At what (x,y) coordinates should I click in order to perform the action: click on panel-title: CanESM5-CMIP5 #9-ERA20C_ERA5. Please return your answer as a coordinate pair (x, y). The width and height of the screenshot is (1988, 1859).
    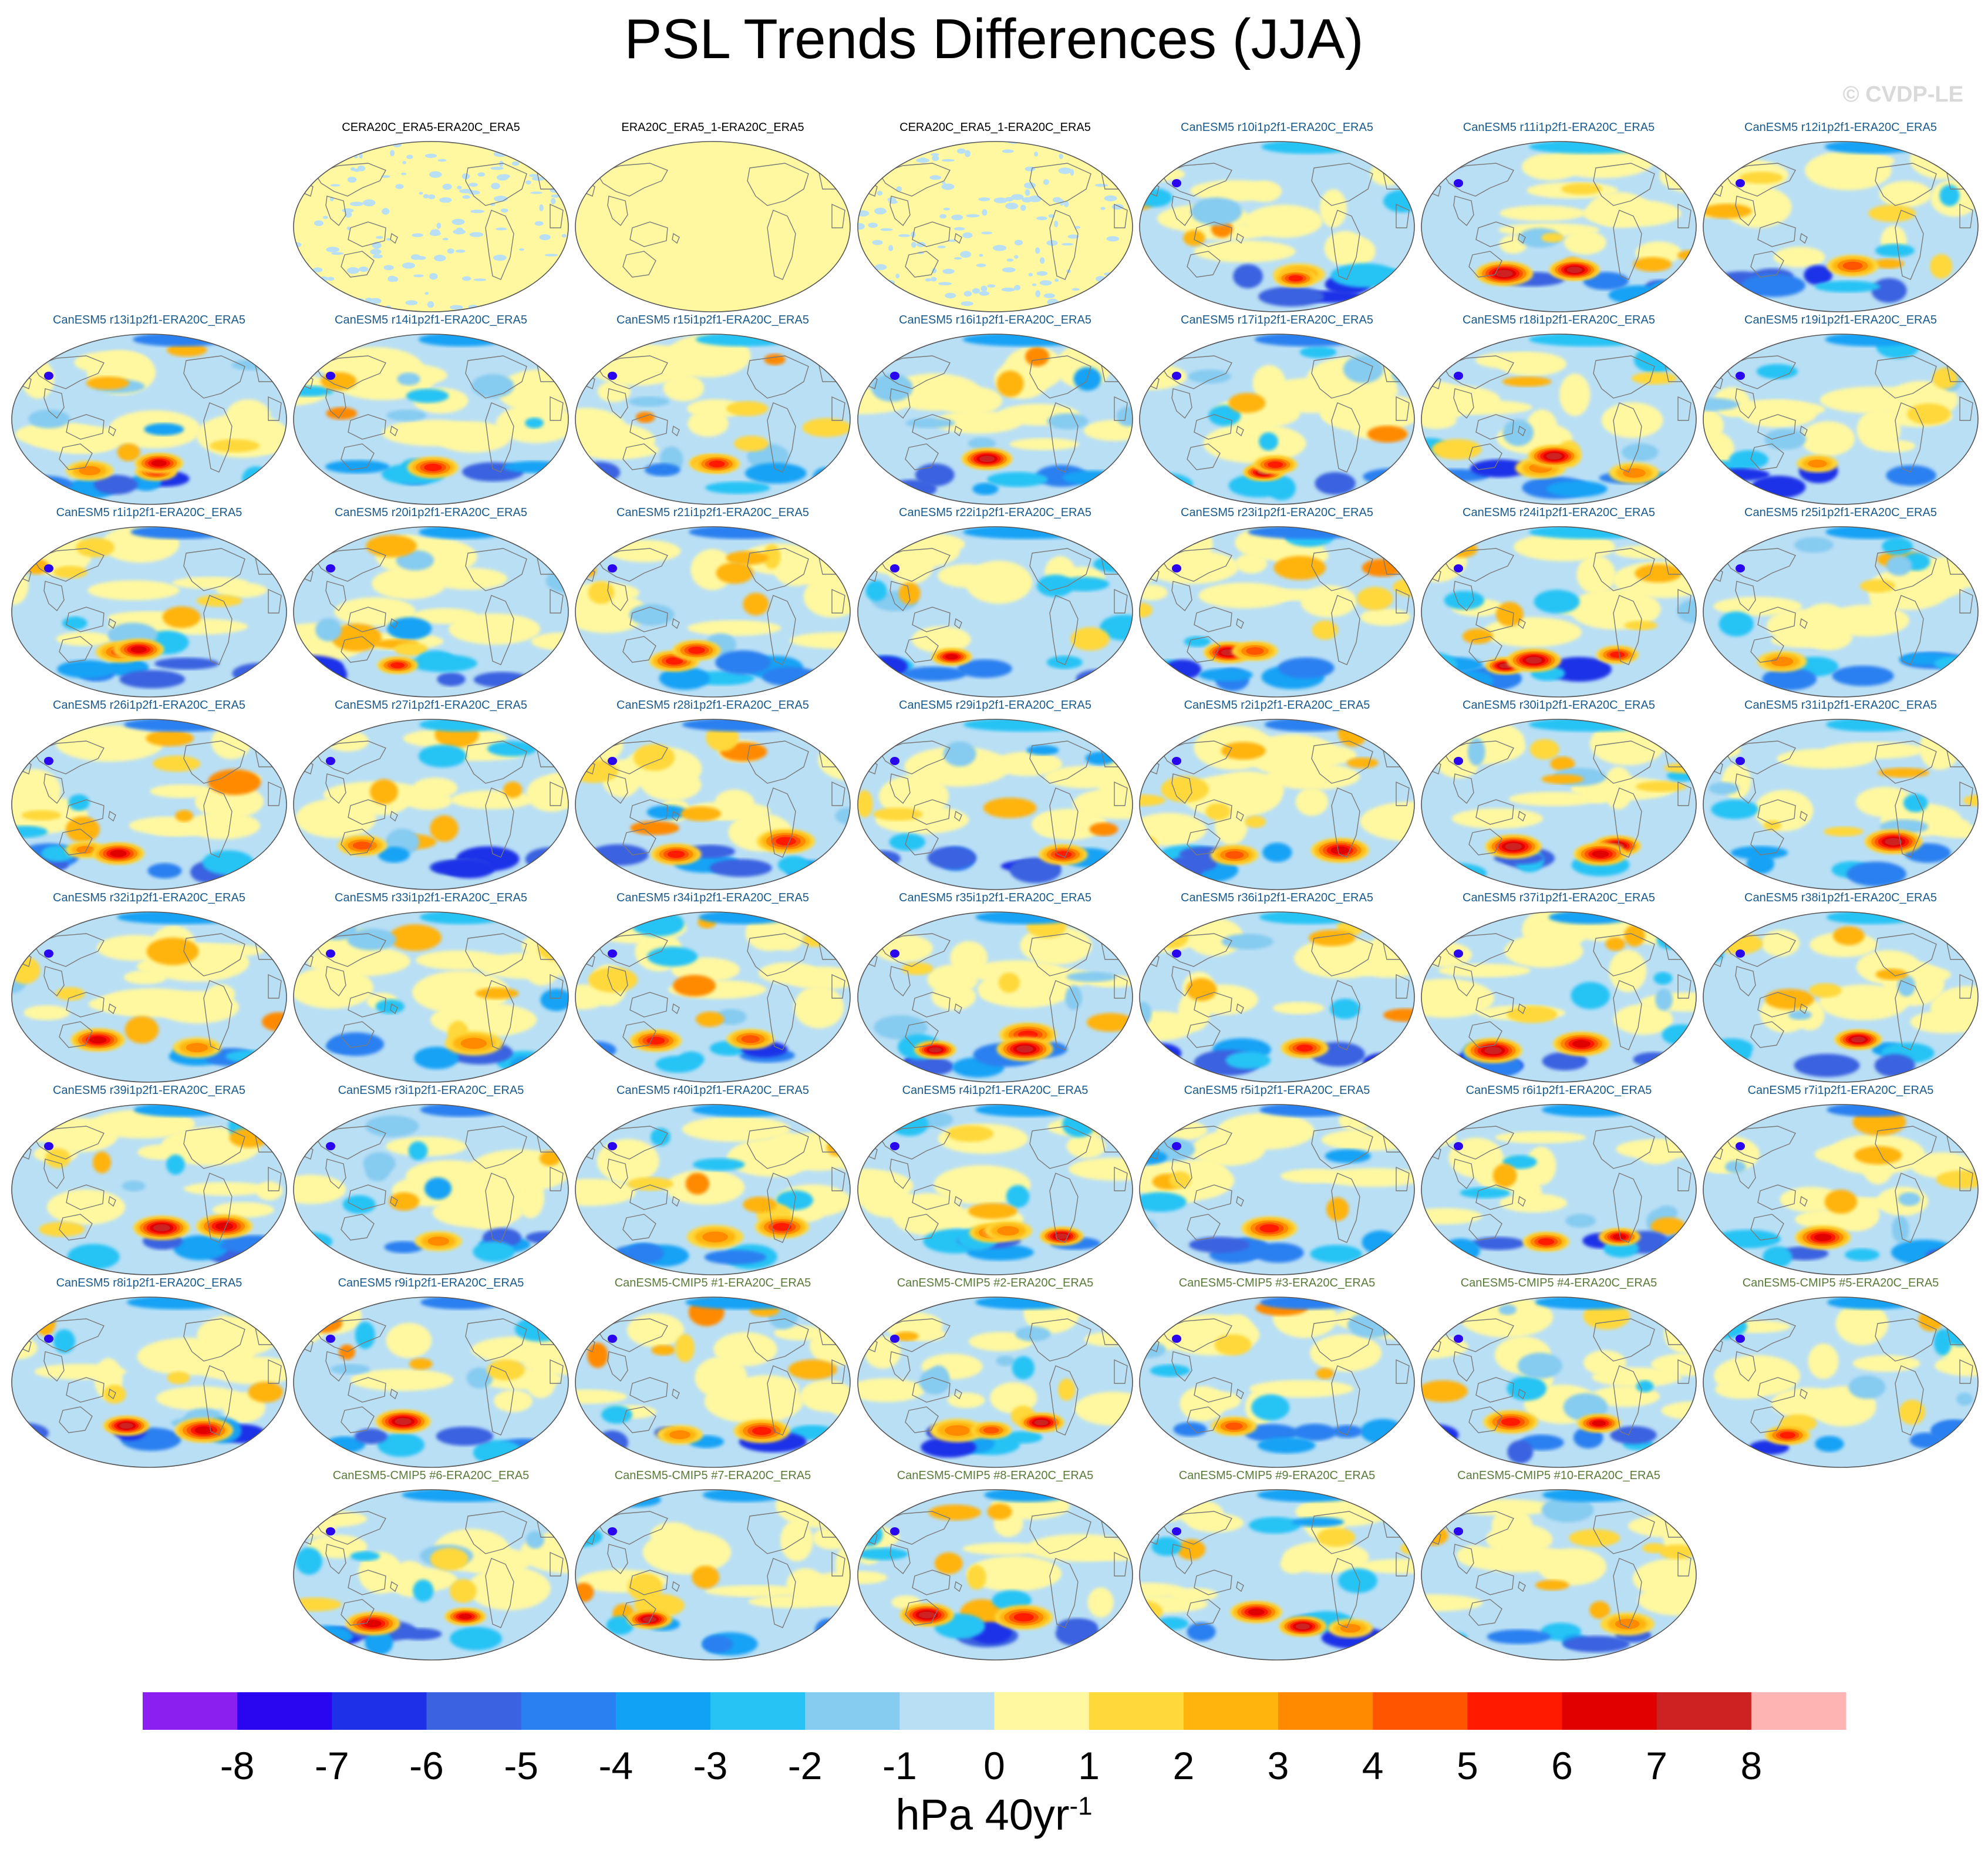
    Looking at the image, I should click on (1277, 1475).